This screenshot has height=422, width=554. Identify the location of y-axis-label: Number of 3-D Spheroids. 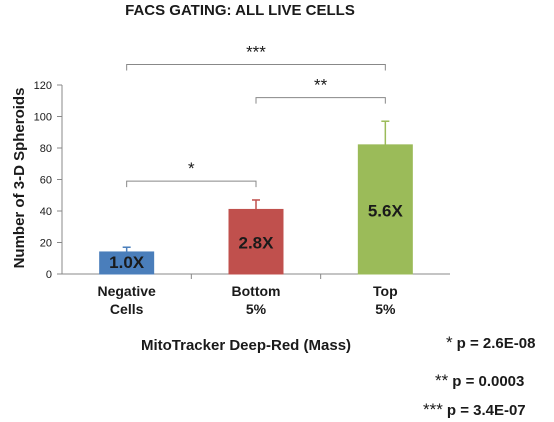
(19, 178).